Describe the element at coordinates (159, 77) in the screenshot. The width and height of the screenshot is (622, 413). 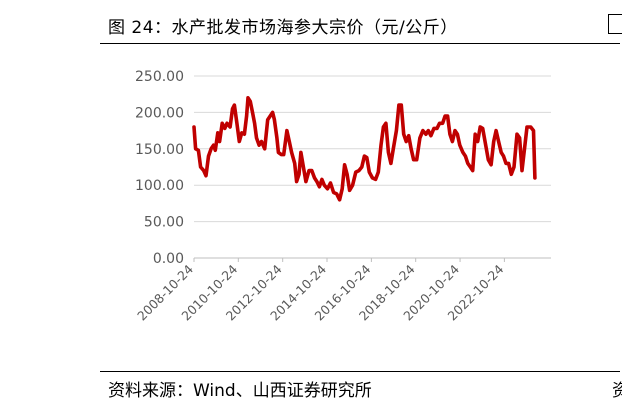
I see `y-tick-label: 250.00` at that location.